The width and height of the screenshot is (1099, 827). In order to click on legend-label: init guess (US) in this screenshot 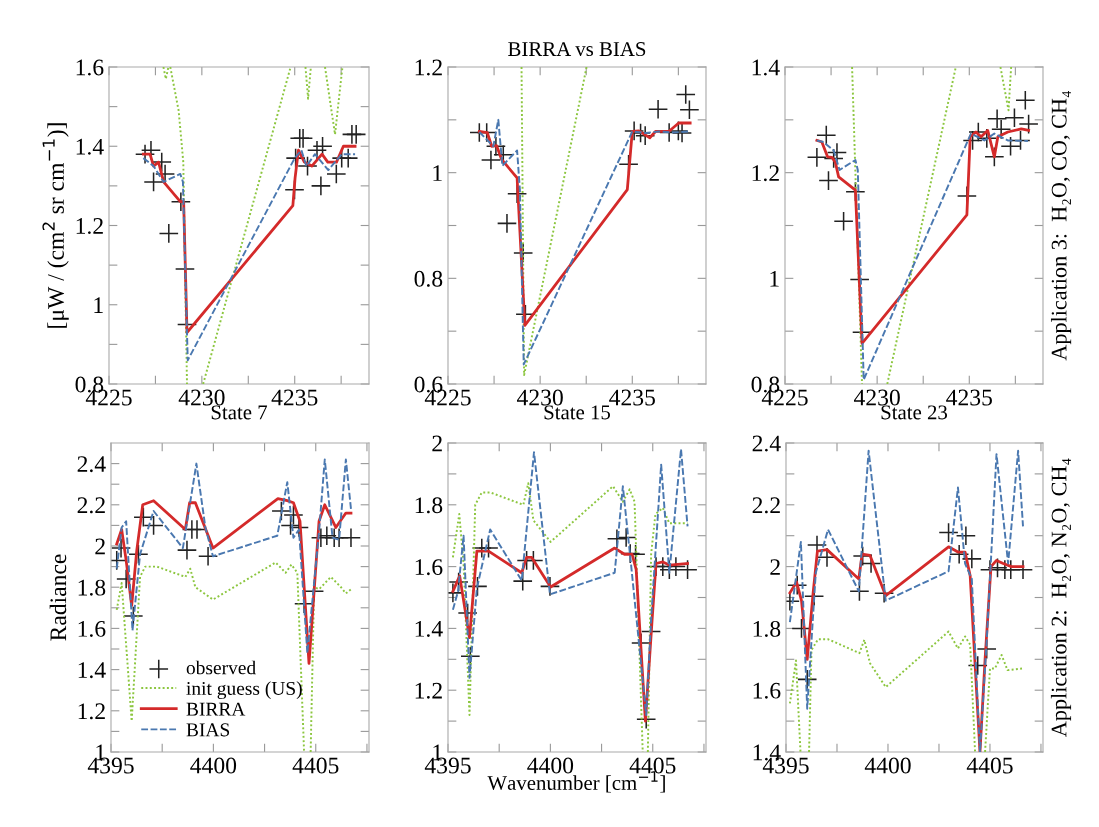, I will do `click(244, 690)`.